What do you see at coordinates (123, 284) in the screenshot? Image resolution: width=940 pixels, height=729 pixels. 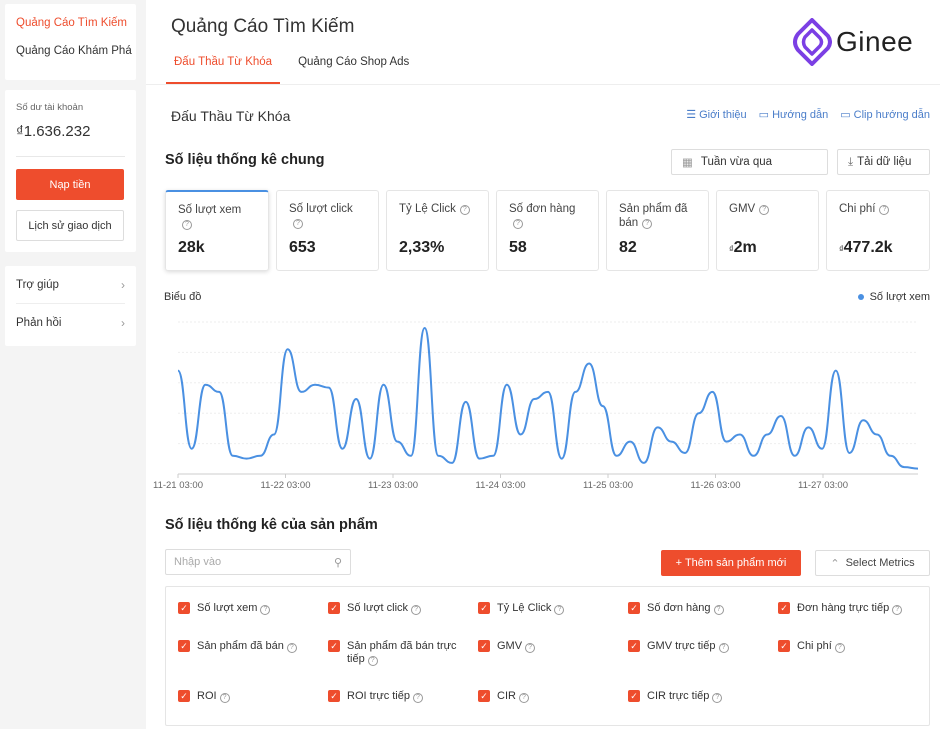 I see `chevron-right-icon: ›` at bounding box center [123, 284].